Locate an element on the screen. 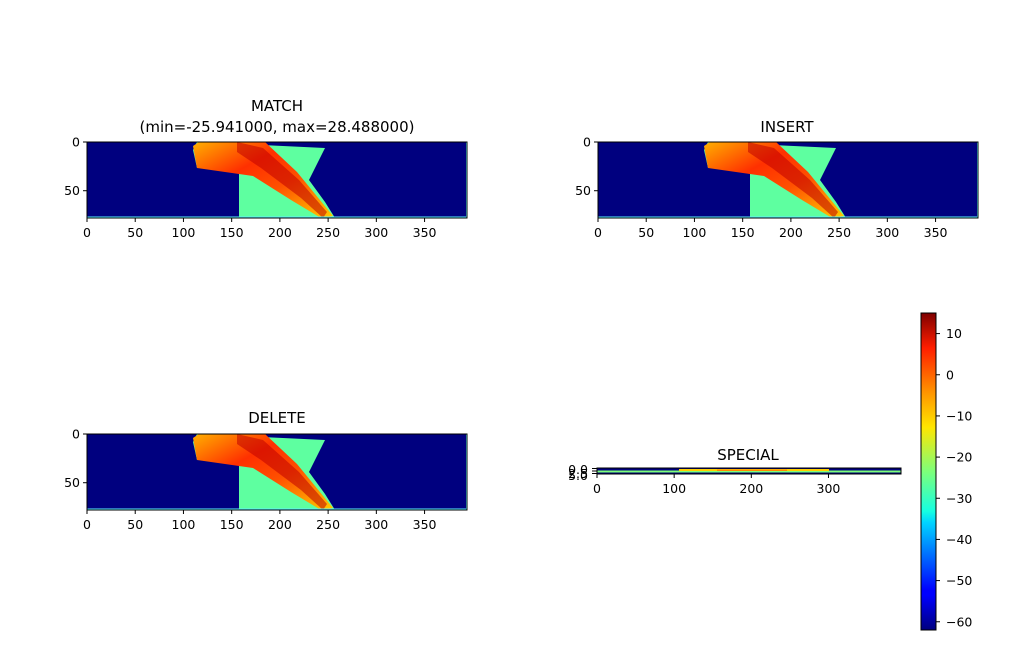  subplot-insert: INSERT 0 50 100 150 200 250 300 350 0 50 is located at coordinates (777, 179).